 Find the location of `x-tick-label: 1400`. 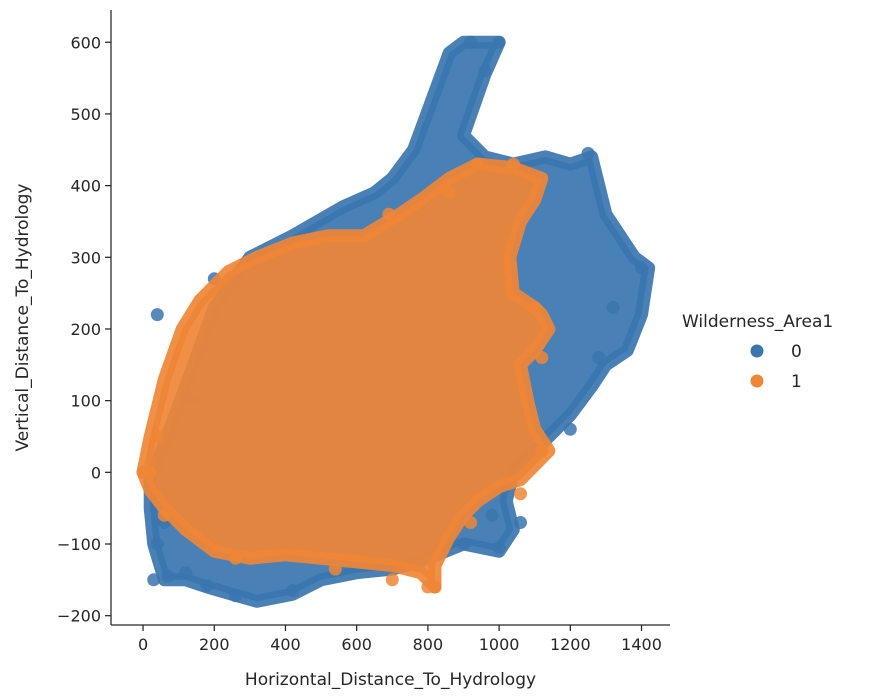

x-tick-label: 1400 is located at coordinates (641, 644).